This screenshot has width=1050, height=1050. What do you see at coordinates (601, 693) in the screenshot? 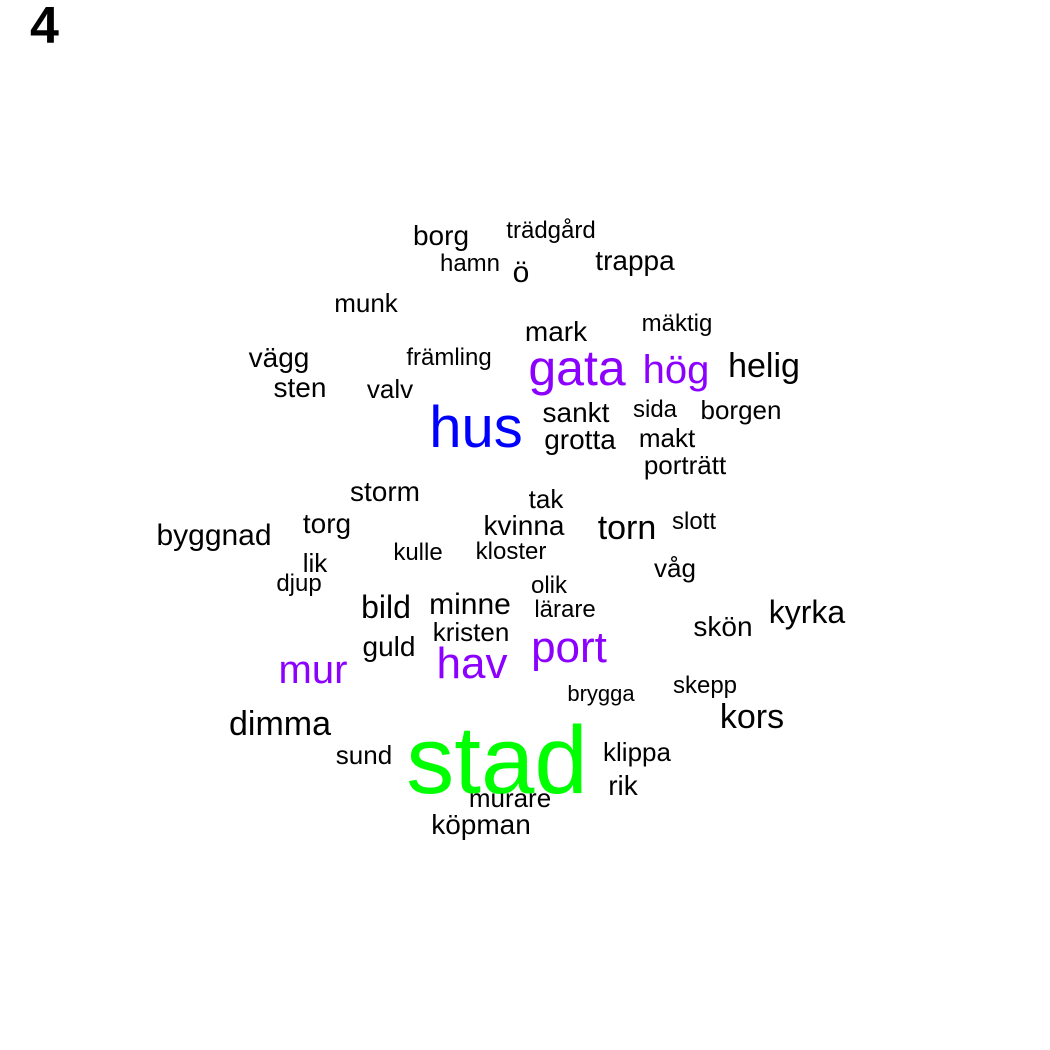
I see `cloud-word: brygga` at bounding box center [601, 693].